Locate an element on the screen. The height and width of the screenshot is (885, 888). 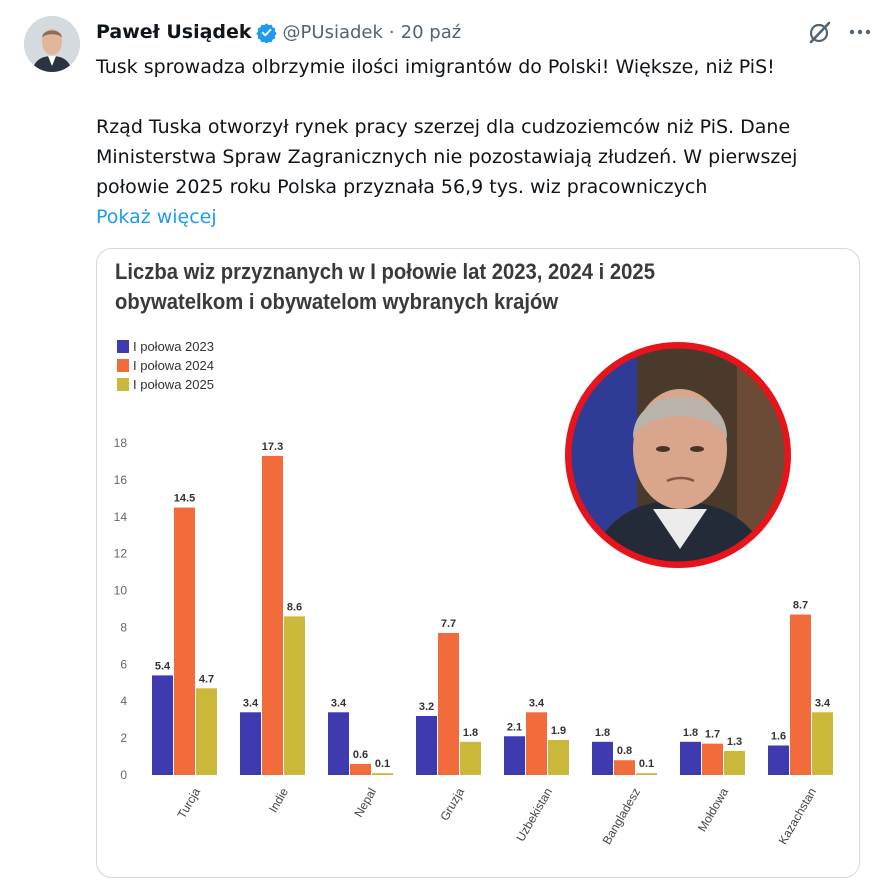
y-tick-label: 10 is located at coordinates (121, 591).